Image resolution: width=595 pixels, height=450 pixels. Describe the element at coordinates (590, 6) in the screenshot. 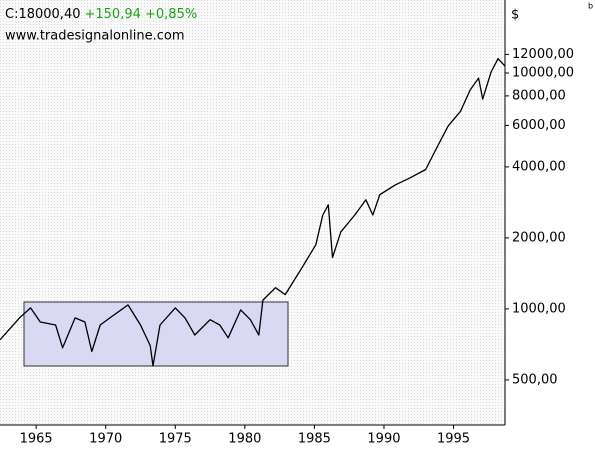

I see `corner-mark: b` at that location.